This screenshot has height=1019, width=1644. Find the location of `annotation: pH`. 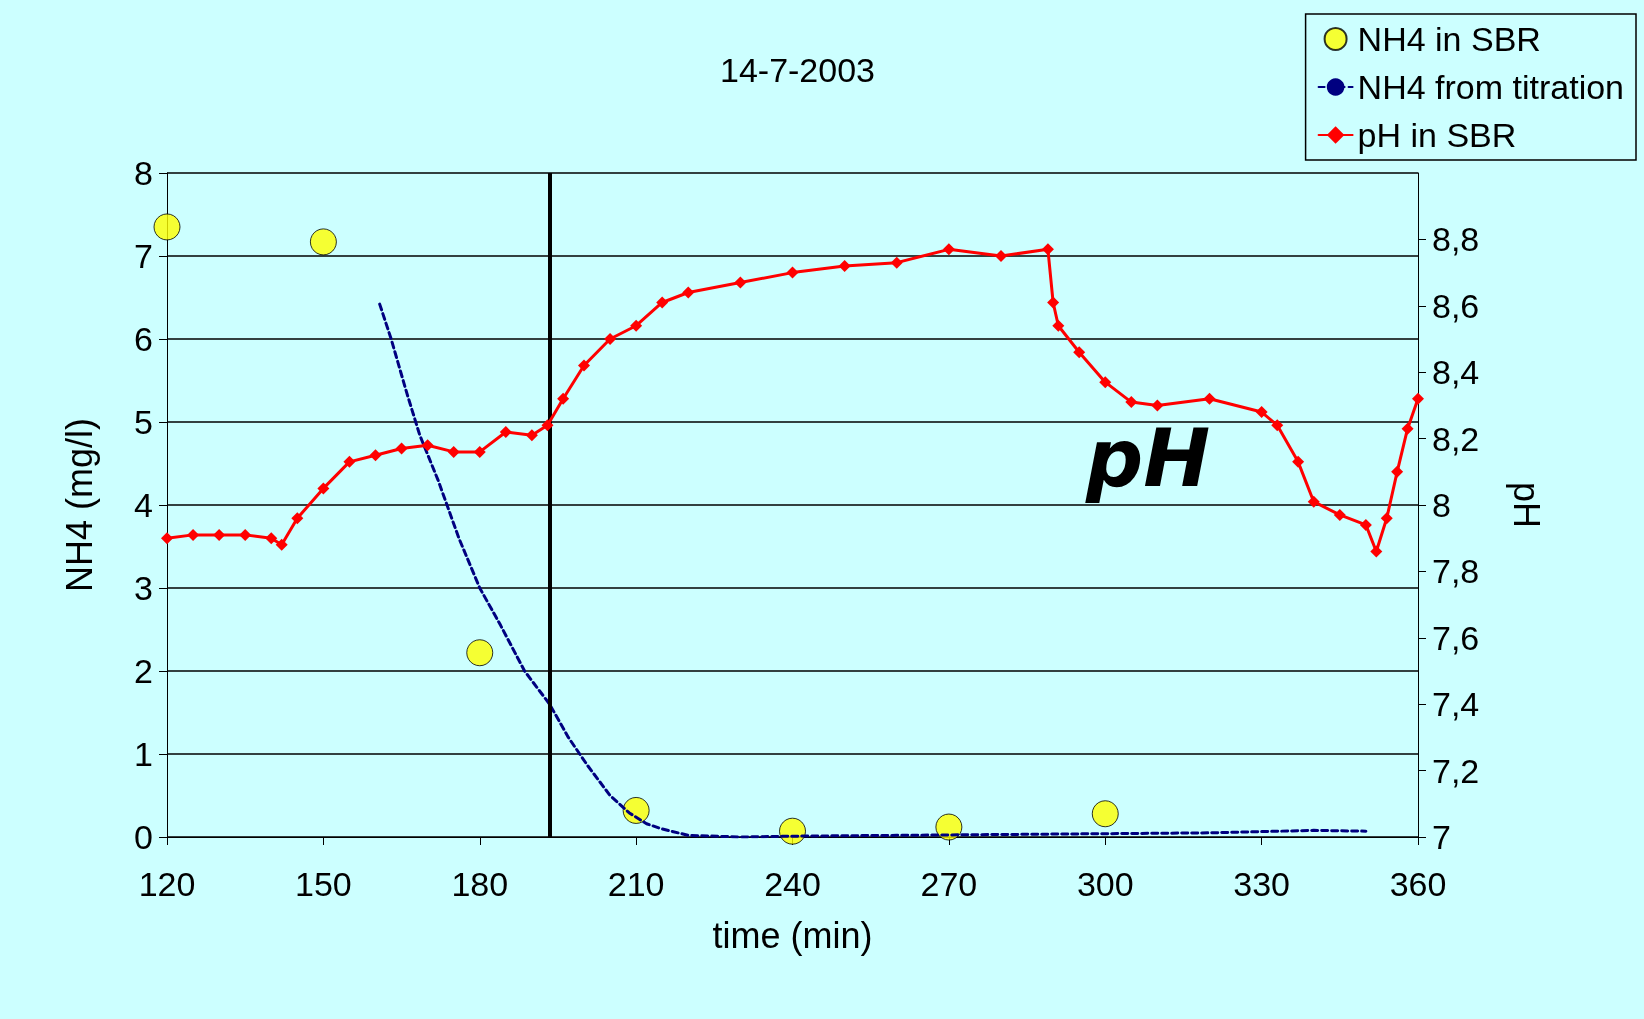

annotation: pH is located at coordinates (1147, 458).